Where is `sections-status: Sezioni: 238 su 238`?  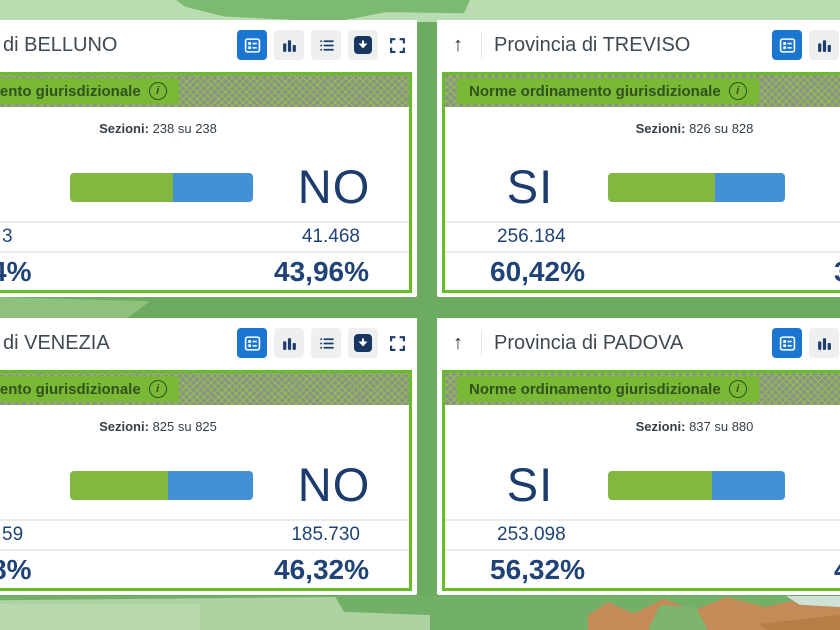 sections-status: Sezioni: 238 su 238 is located at coordinates (204, 129).